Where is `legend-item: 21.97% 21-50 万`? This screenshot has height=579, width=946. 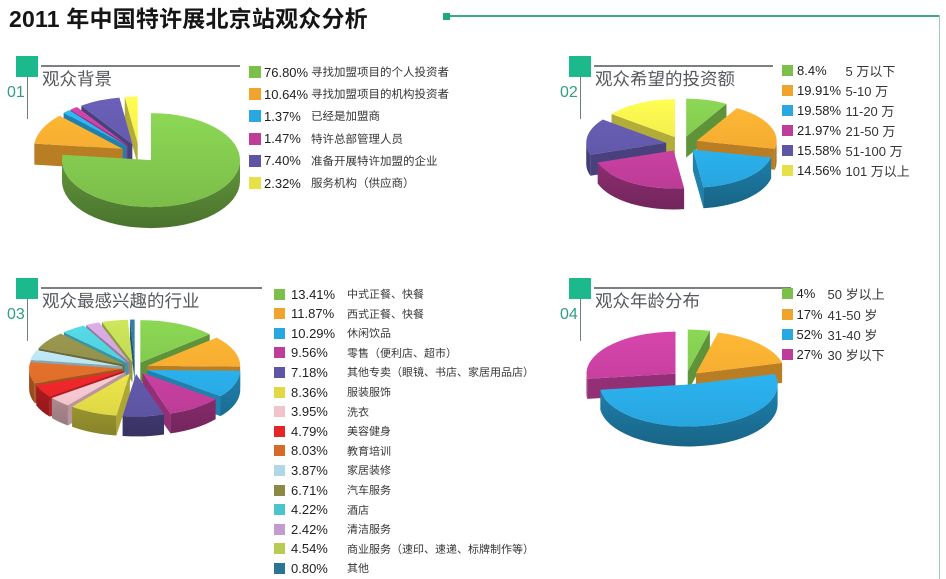
legend-item: 21.97% 21-50 万 is located at coordinates (838, 131).